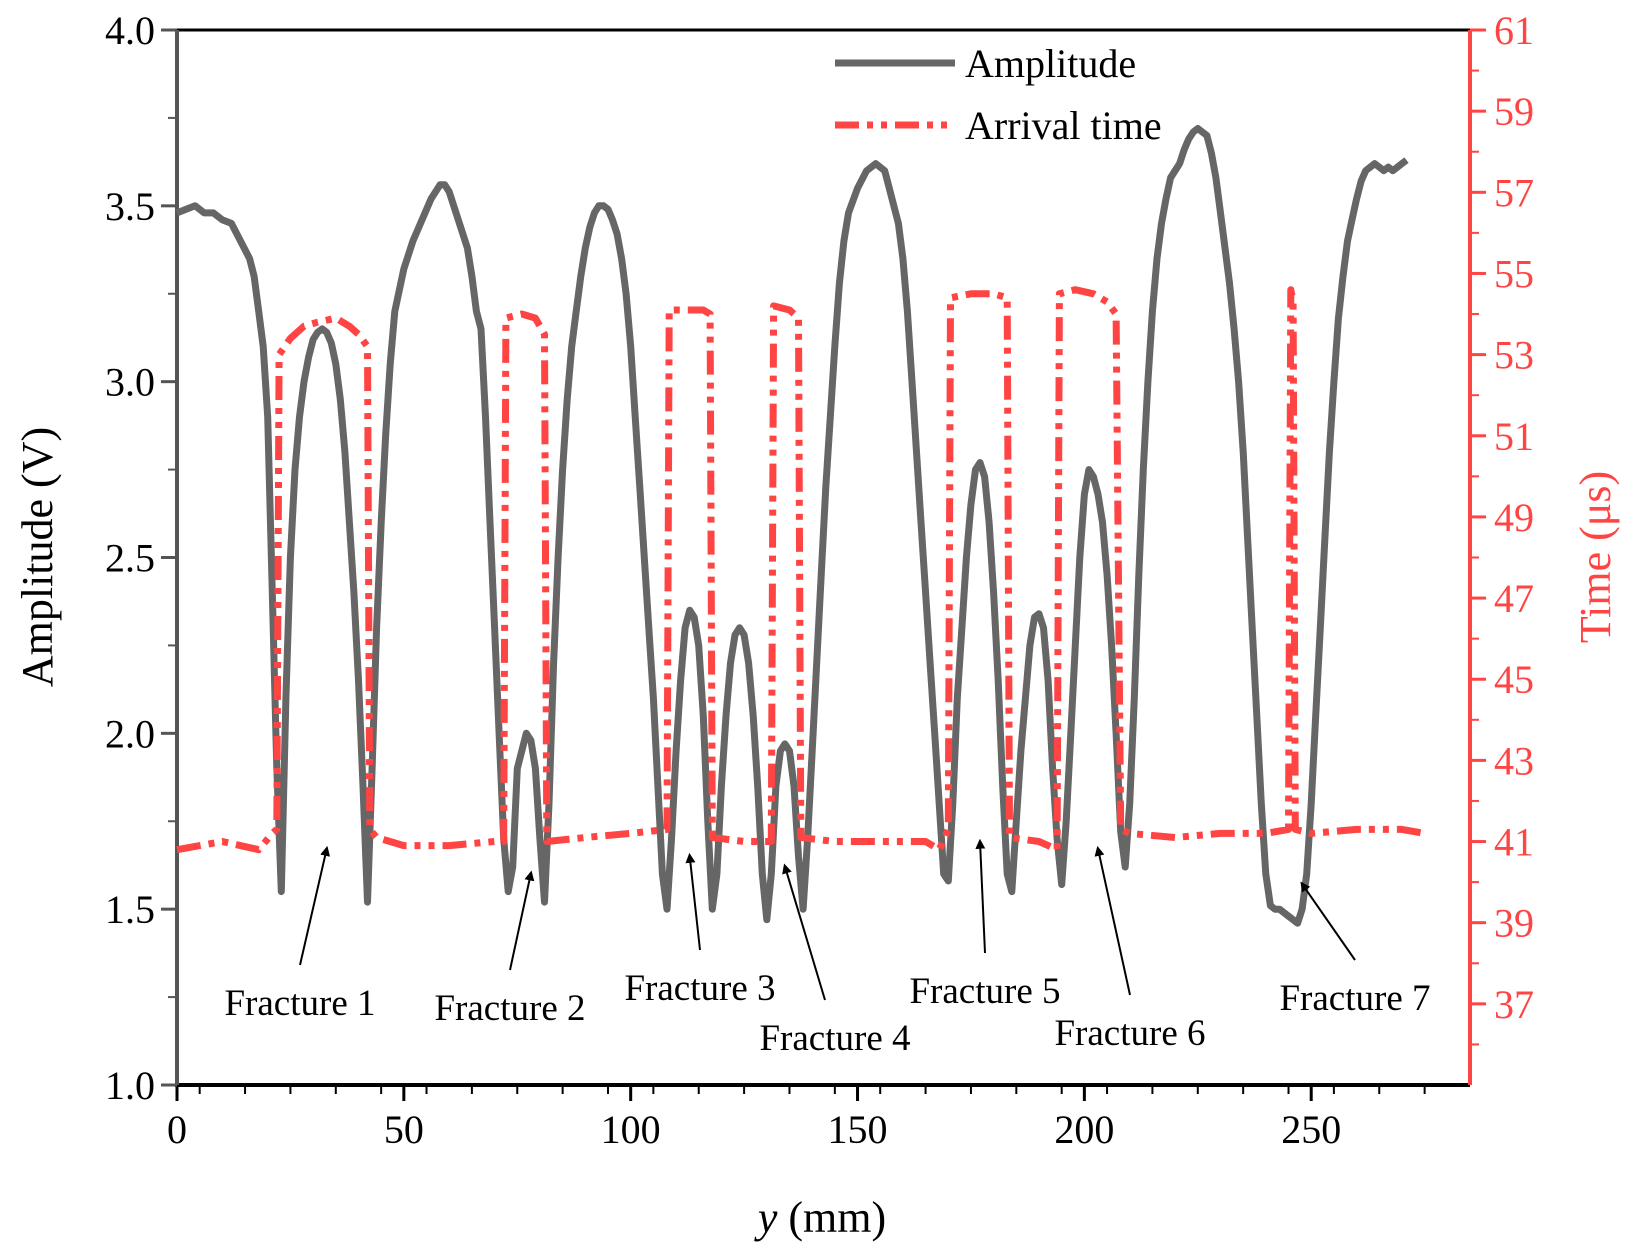 This screenshot has height=1260, width=1637. Describe the element at coordinates (130, 206) in the screenshot. I see `y-left-tick-label-5: 3.5` at that location.